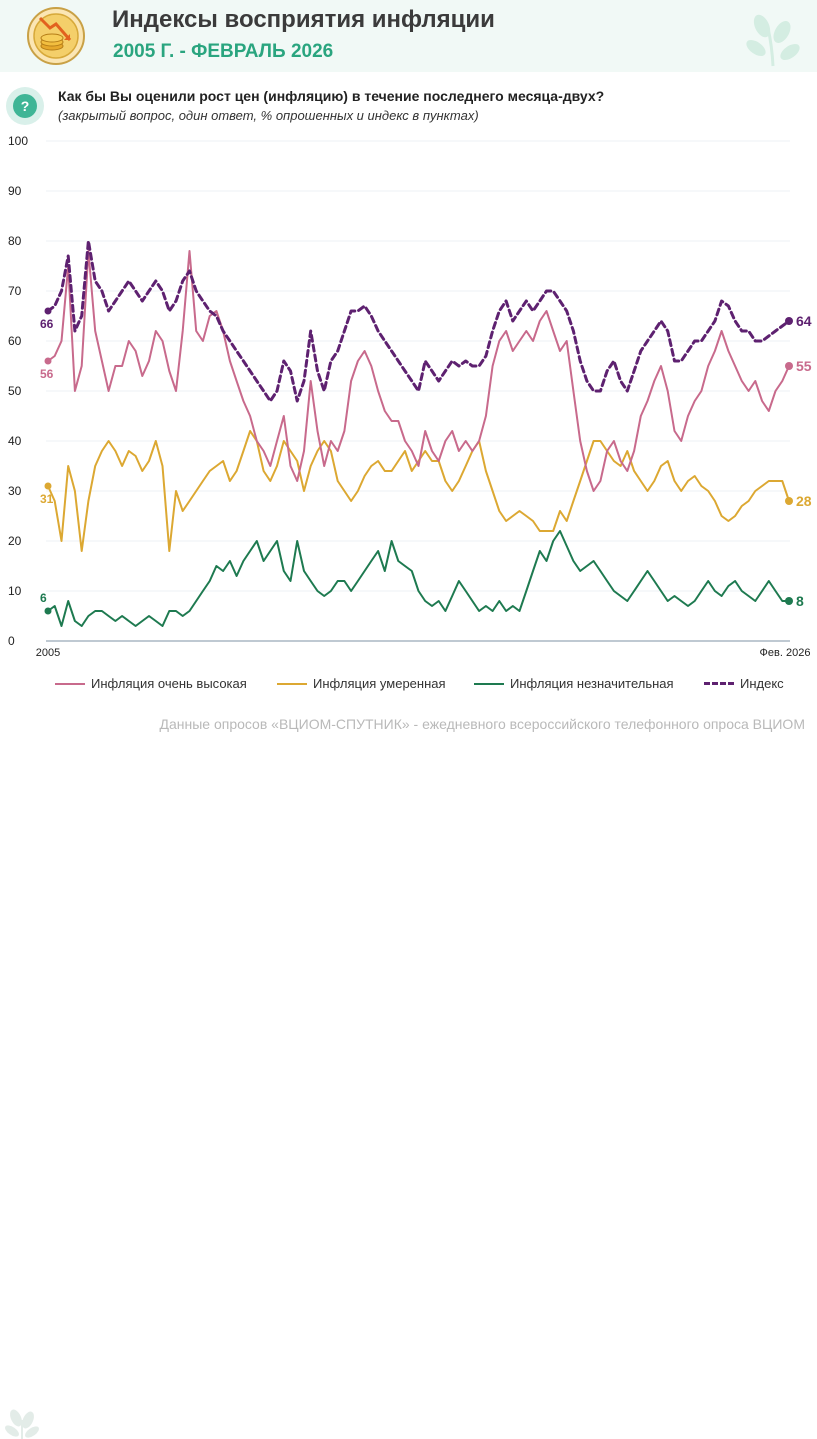 This screenshot has width=817, height=1439. What do you see at coordinates (15, 241) in the screenshot?
I see `y-tick-label: 80` at bounding box center [15, 241].